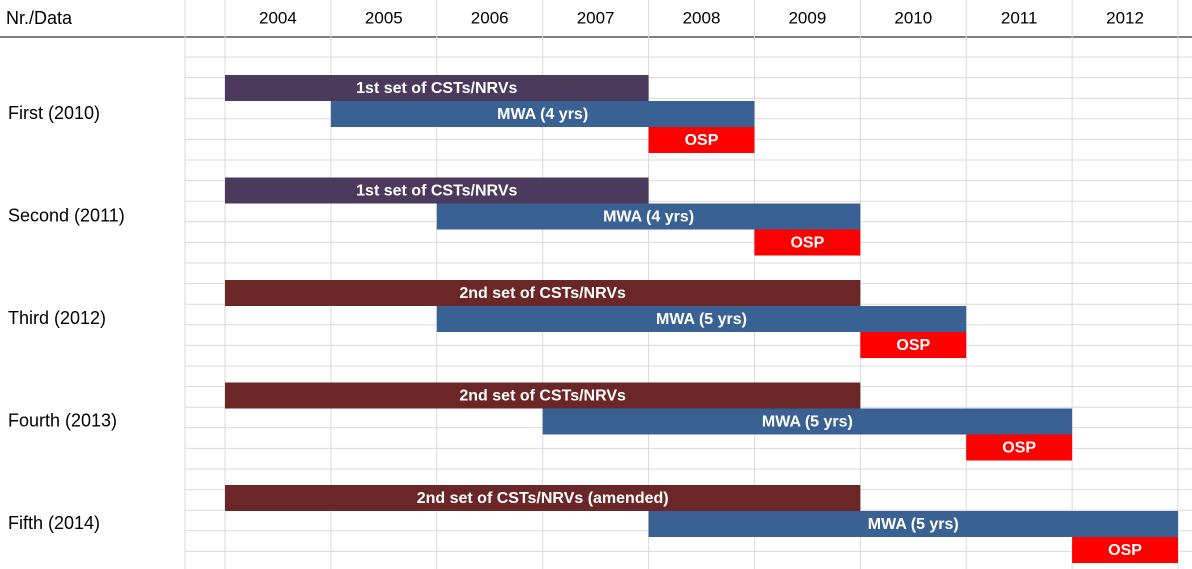  Describe the element at coordinates (54, 113) in the screenshot. I see `group-label: First (2010)` at that location.